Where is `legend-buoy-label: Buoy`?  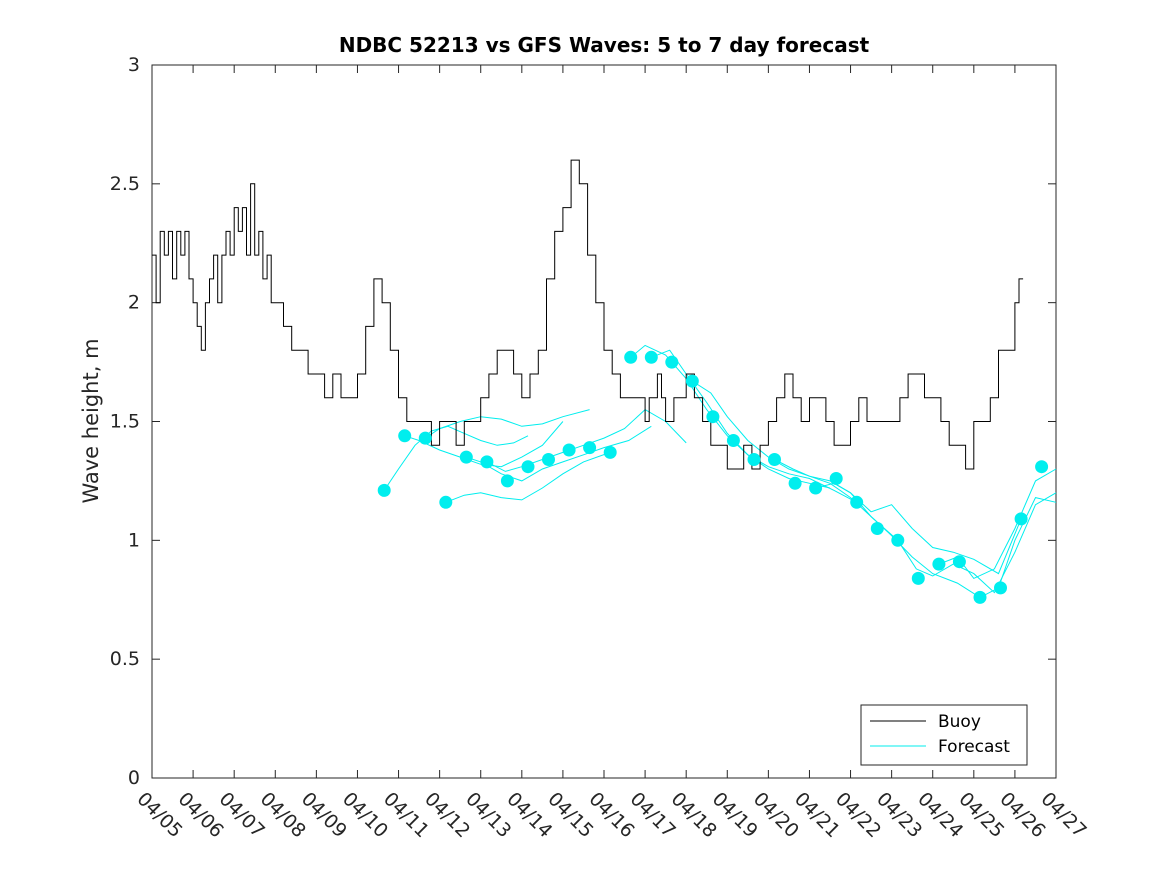 legend-buoy-label: Buoy is located at coordinates (959, 722).